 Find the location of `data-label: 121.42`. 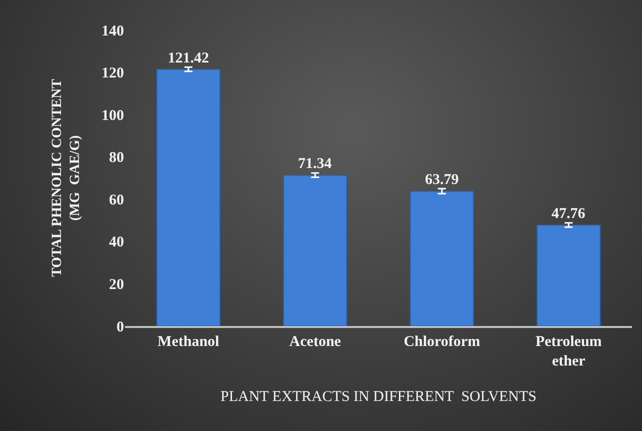

data-label: 121.42 is located at coordinates (188, 58).